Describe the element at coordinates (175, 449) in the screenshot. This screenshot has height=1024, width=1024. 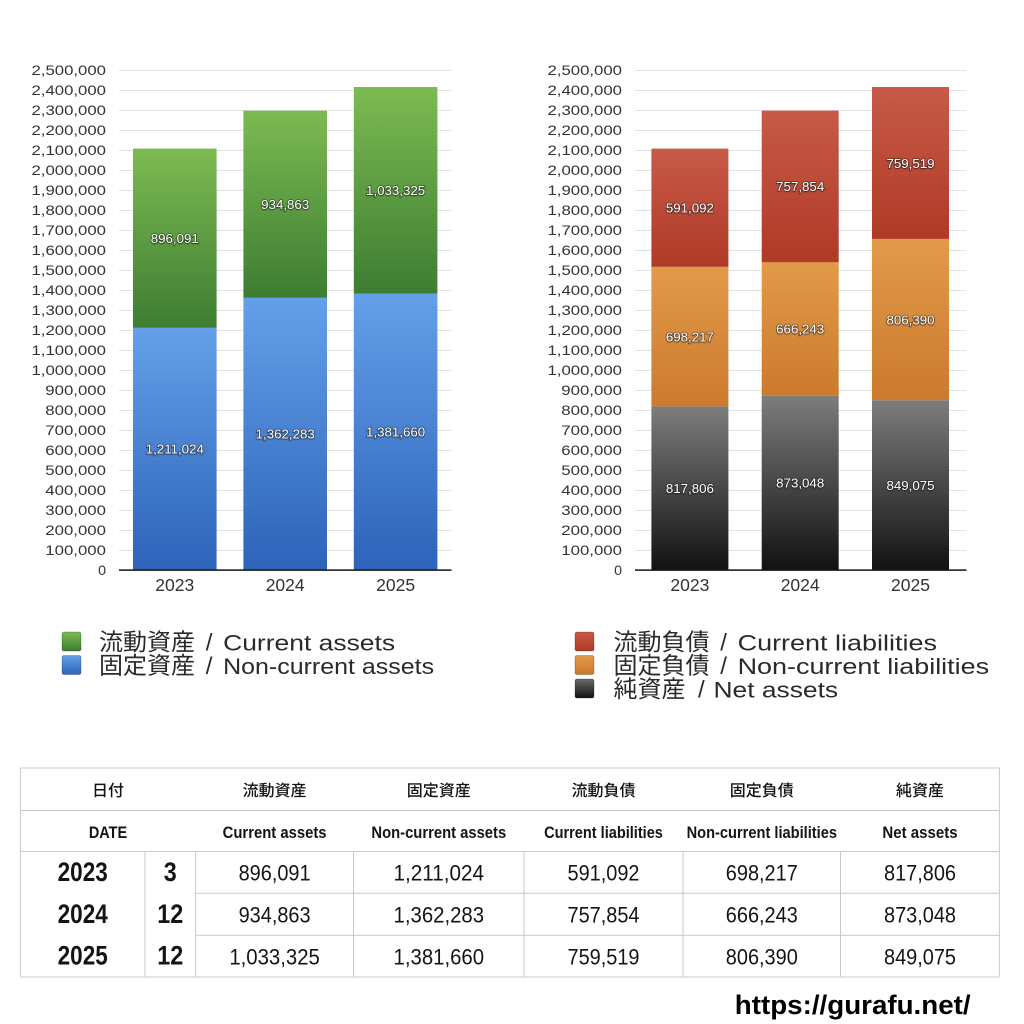
I see `svg-text: 1,211,024` at that location.